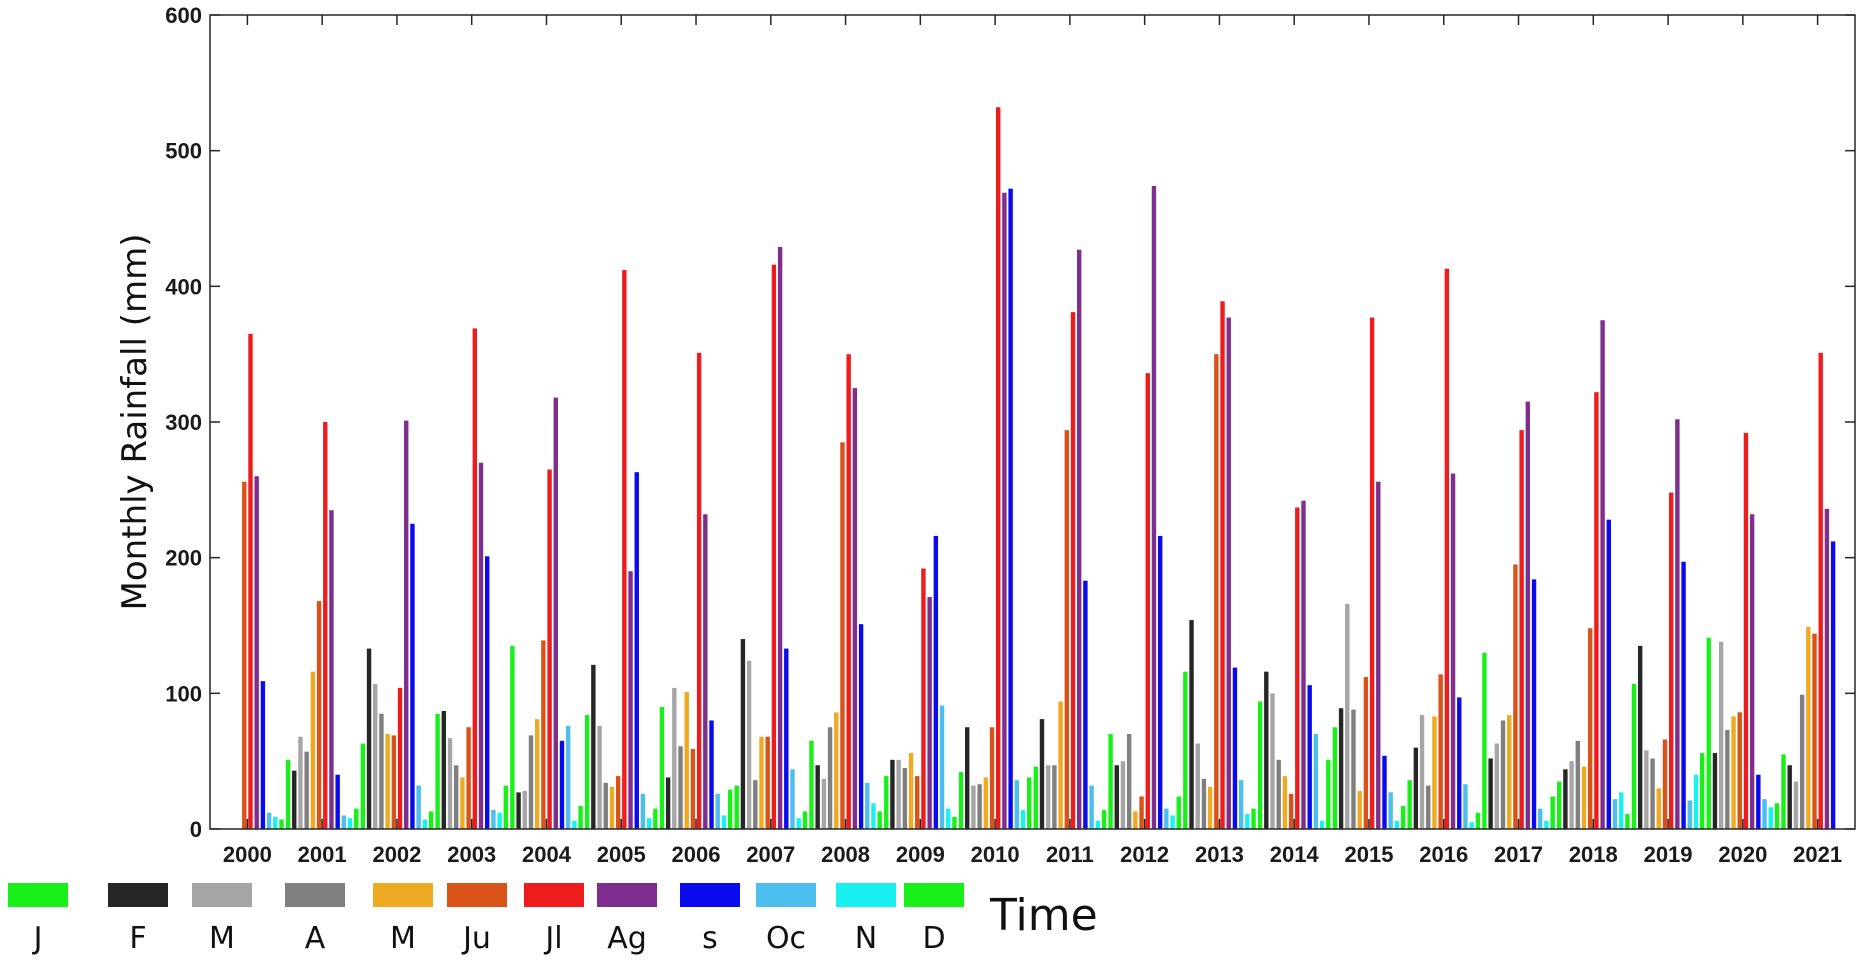  I want to click on x-tick-label: 2006, so click(696, 854).